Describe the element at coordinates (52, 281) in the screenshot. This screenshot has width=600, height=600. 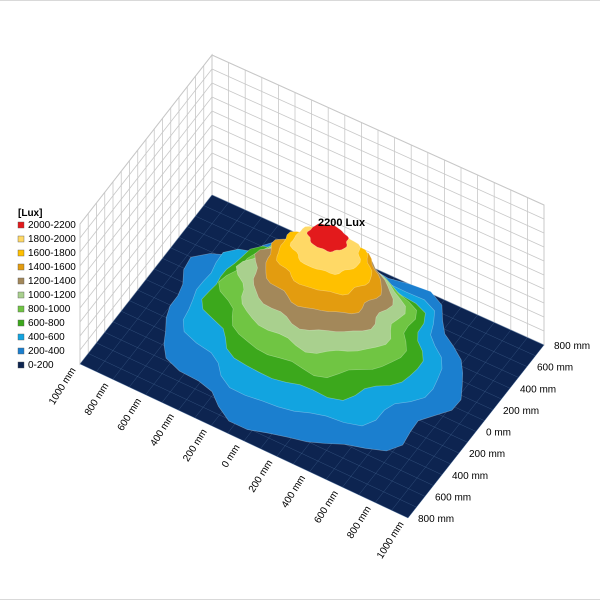
I see `legend-label: 1200-1400` at that location.